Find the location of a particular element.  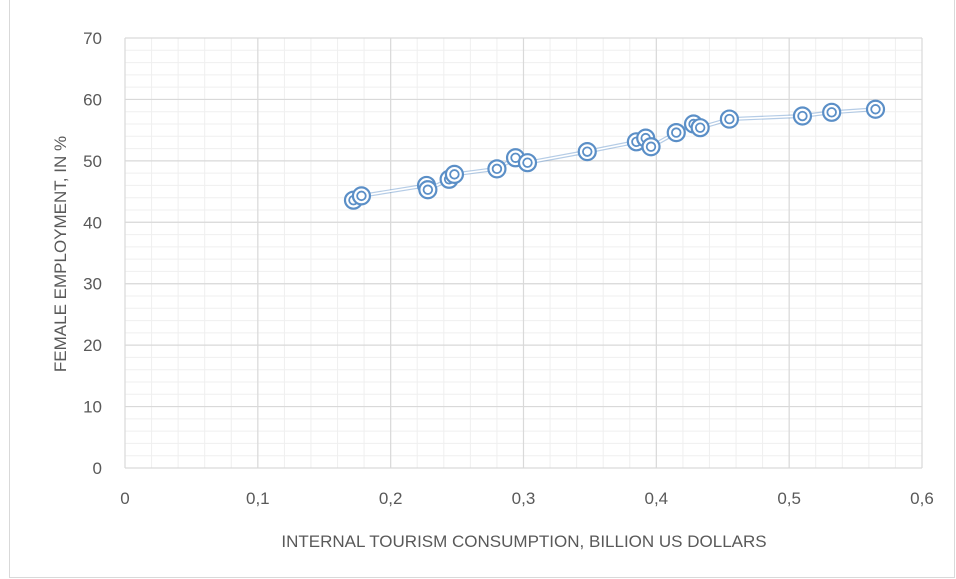

x-tick-labels: 0 0,1 0,2 0,3 0,4 0,5 0,6 is located at coordinates (527, 498).